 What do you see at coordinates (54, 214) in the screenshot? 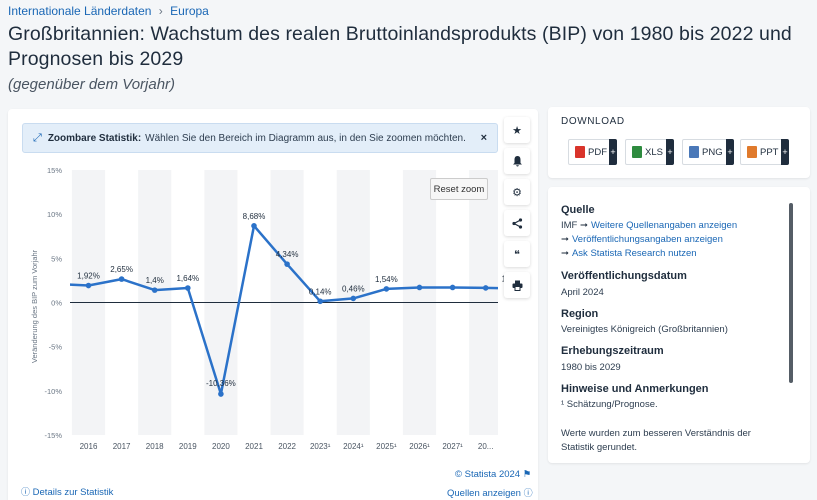
I see `y-tick-label: 10%` at bounding box center [54, 214].